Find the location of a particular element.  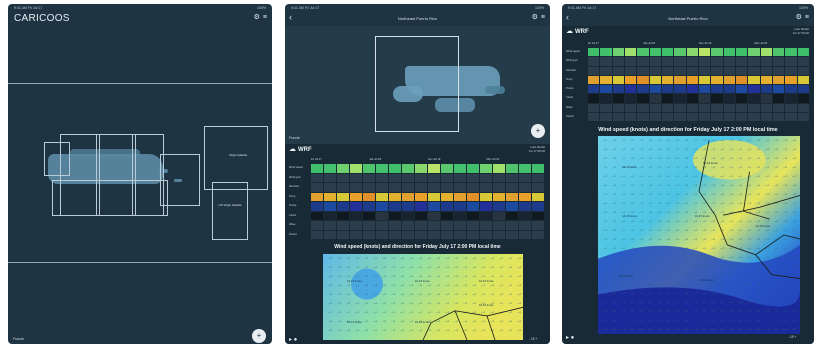

region-map: + Fraude is located at coordinates (417, 85).